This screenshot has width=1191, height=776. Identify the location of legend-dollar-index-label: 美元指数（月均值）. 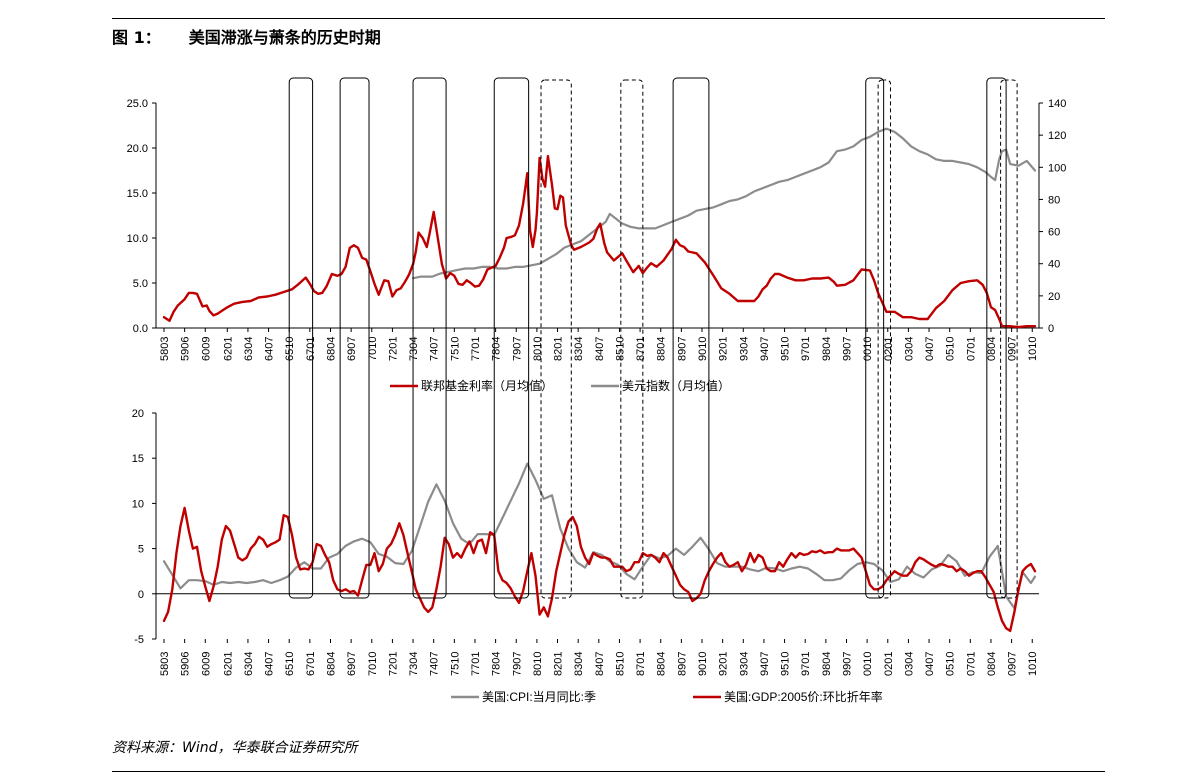
(676, 385).